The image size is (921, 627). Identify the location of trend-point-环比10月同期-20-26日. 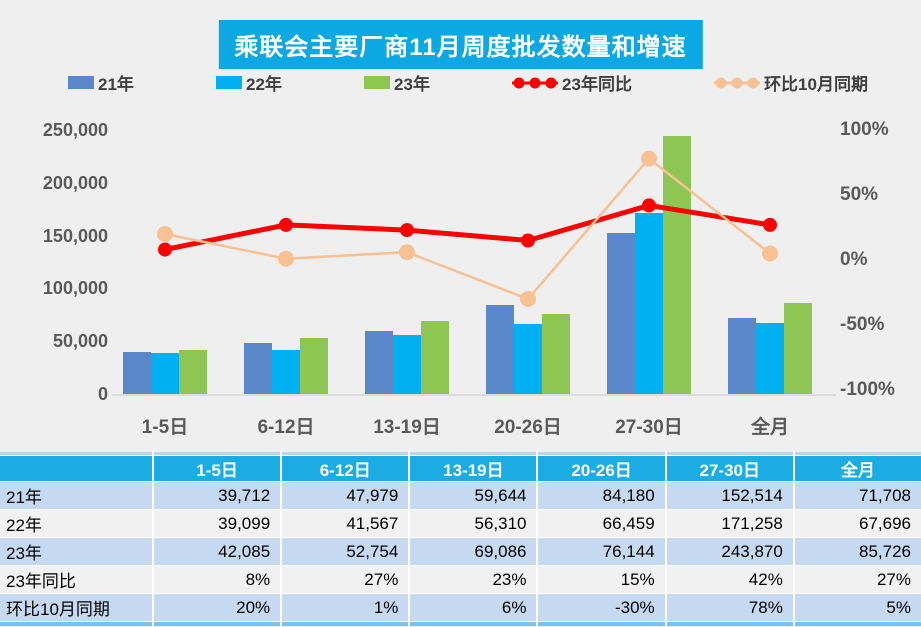
(528, 299).